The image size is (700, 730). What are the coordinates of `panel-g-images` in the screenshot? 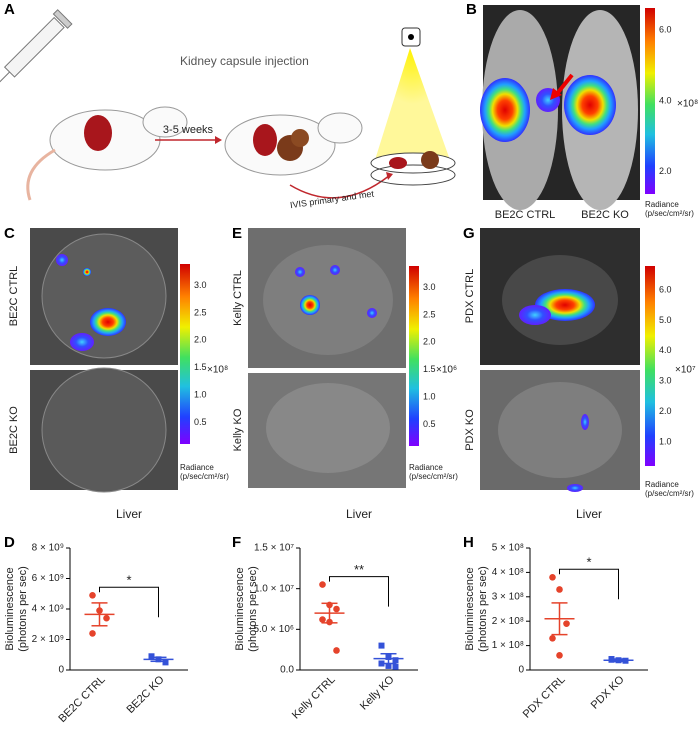 It's located at (567, 360).